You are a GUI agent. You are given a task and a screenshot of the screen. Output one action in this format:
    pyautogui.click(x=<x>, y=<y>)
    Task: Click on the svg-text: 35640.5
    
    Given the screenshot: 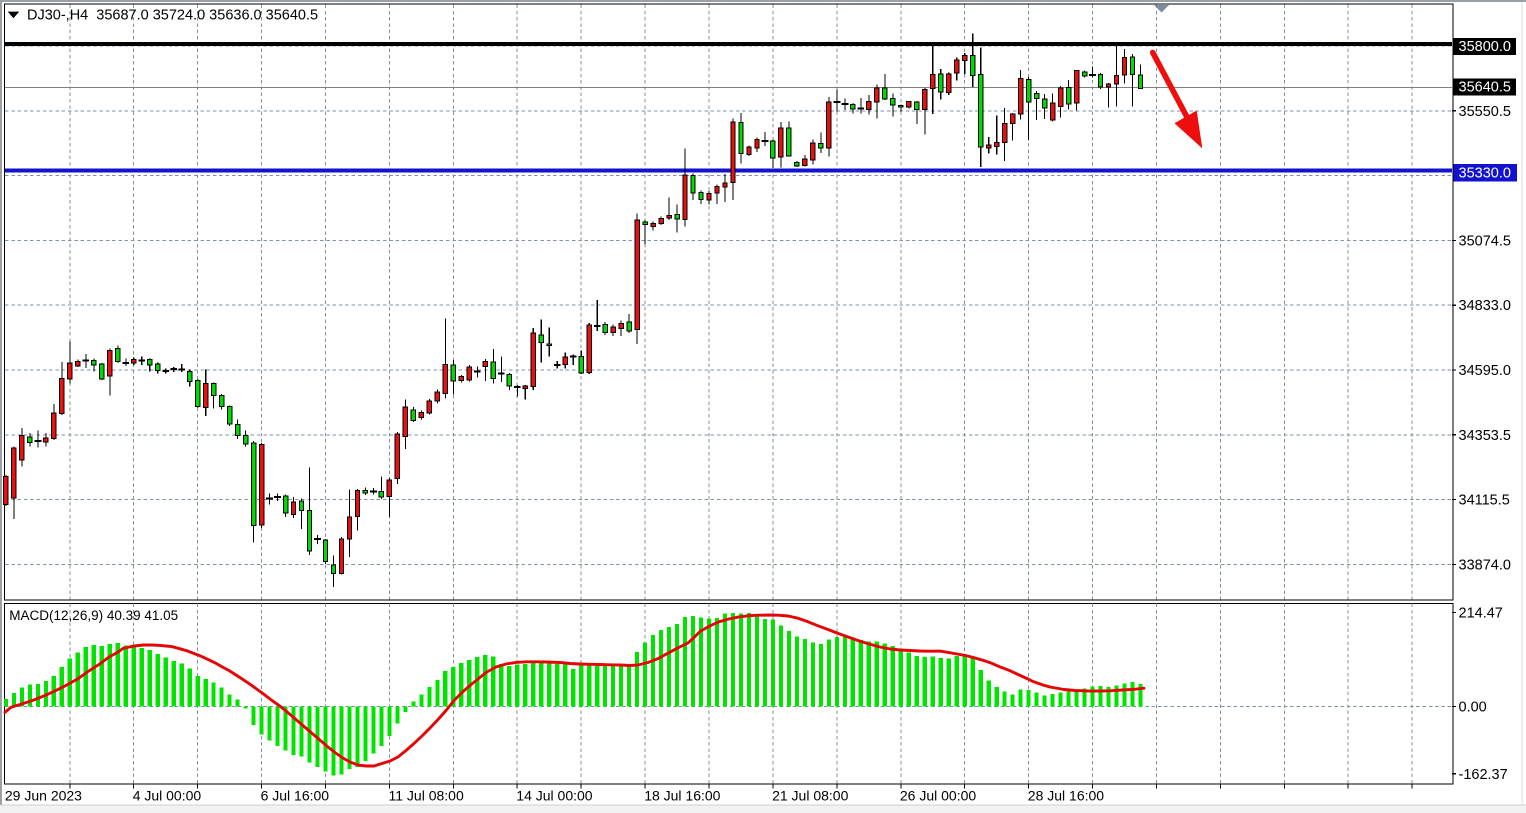 What is the action you would take?
    pyautogui.click(x=1485, y=88)
    